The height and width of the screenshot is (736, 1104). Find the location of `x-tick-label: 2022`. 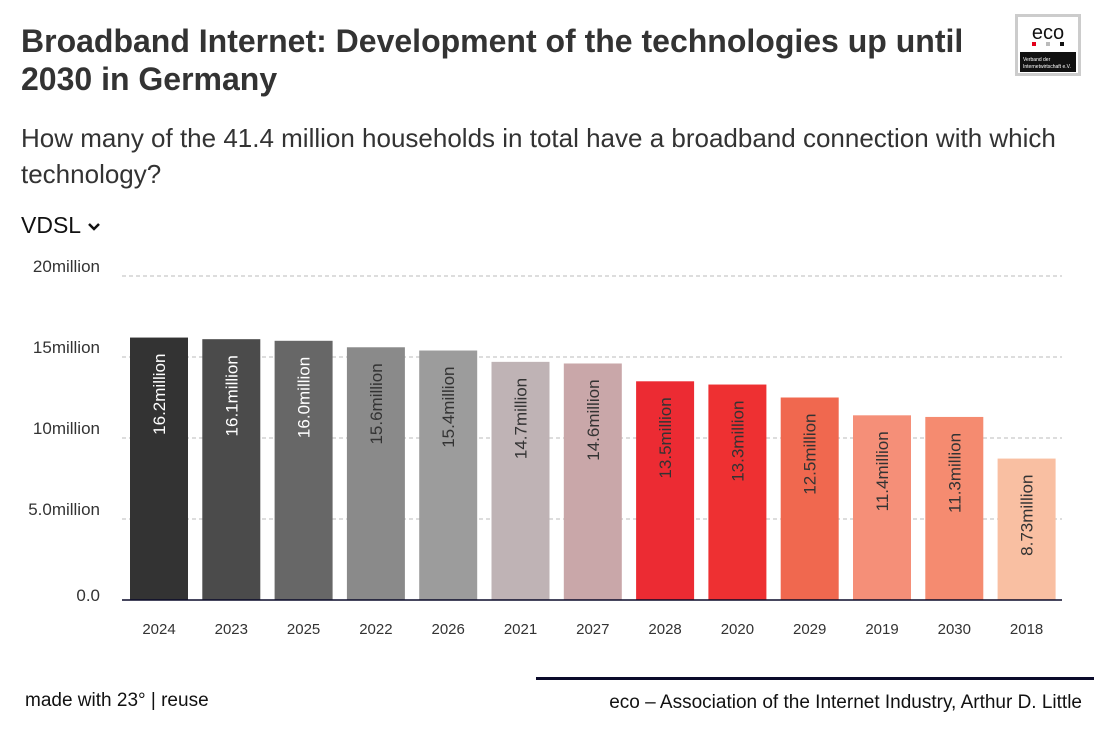

x-tick-label: 2022 is located at coordinates (375, 629).